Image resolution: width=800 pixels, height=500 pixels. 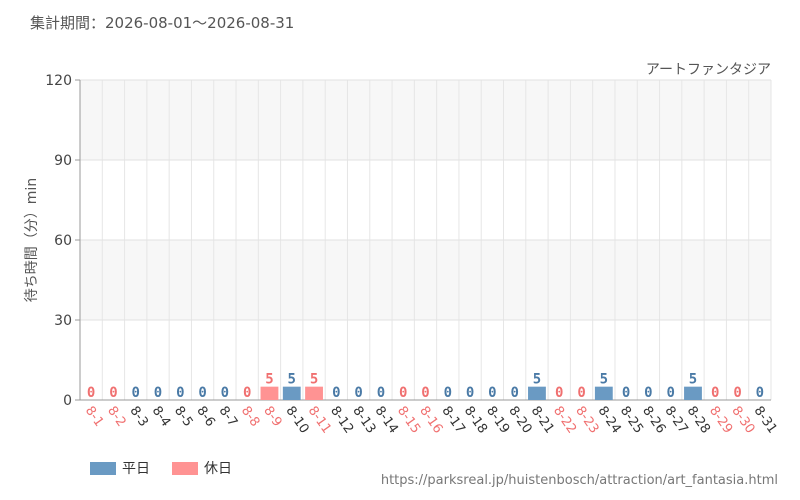 I want to click on x-tick-label: 8-4, so click(x=161, y=417).